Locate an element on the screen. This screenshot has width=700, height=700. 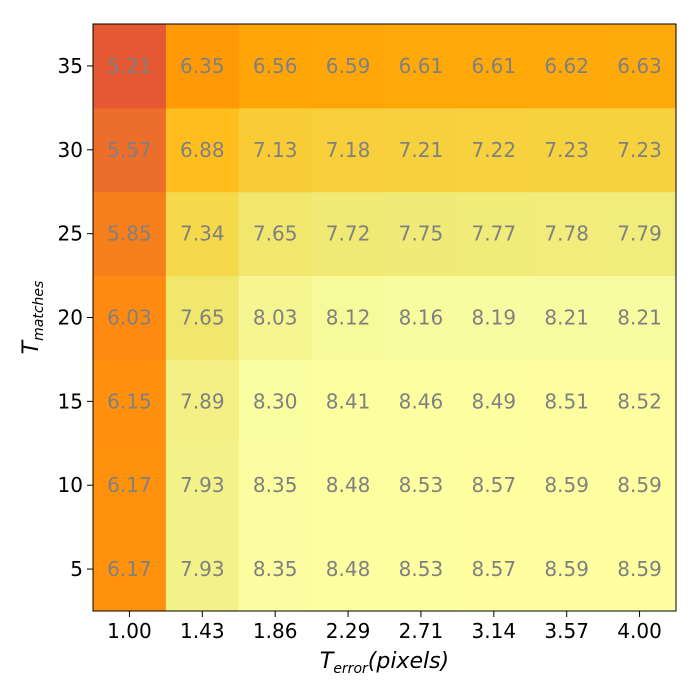
cell-value-label: 6.59 is located at coordinates (348, 66).